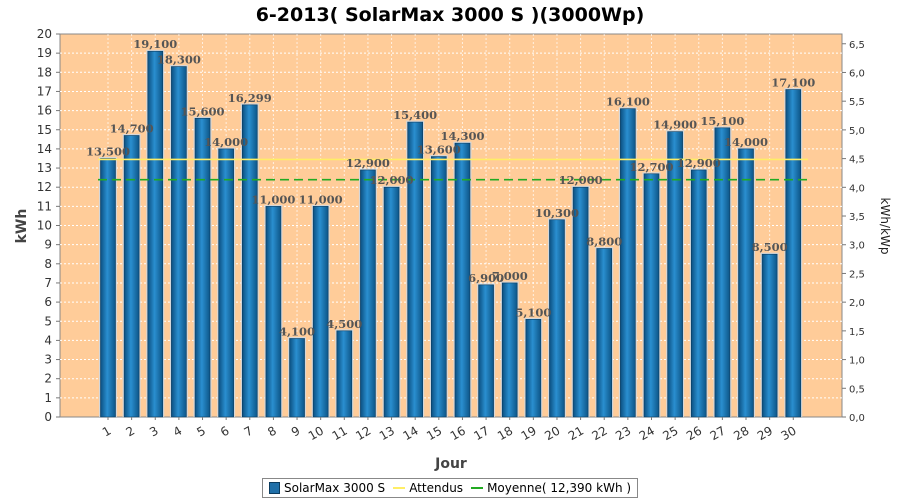 This screenshot has width=900, height=500. Describe the element at coordinates (44, 168) in the screenshot. I see `y-tick-label: 13` at that location.